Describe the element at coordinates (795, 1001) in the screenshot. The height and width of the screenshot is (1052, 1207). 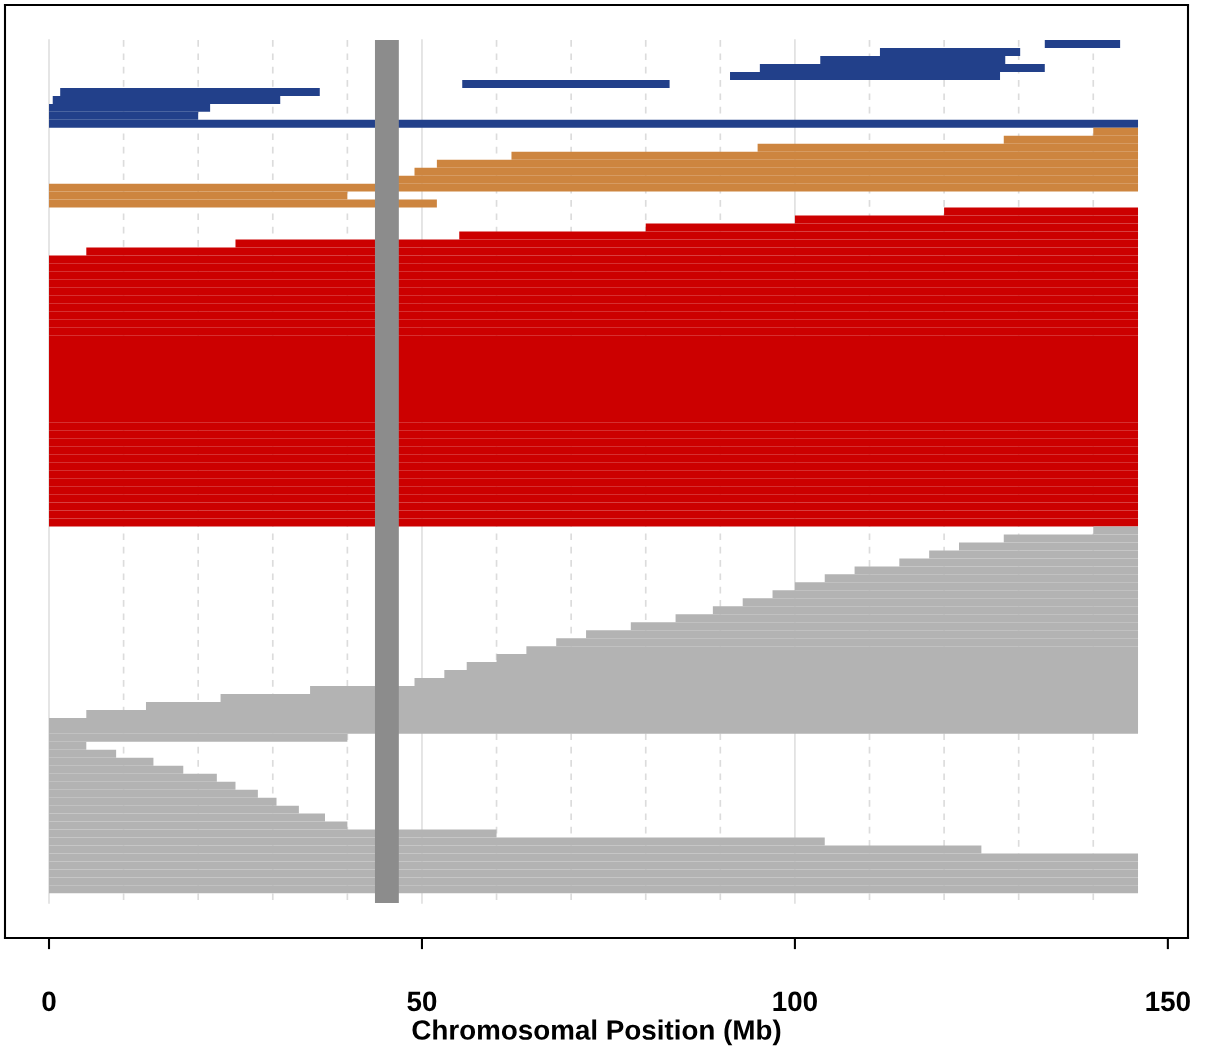
I see `x-tick-label: 100` at that location.